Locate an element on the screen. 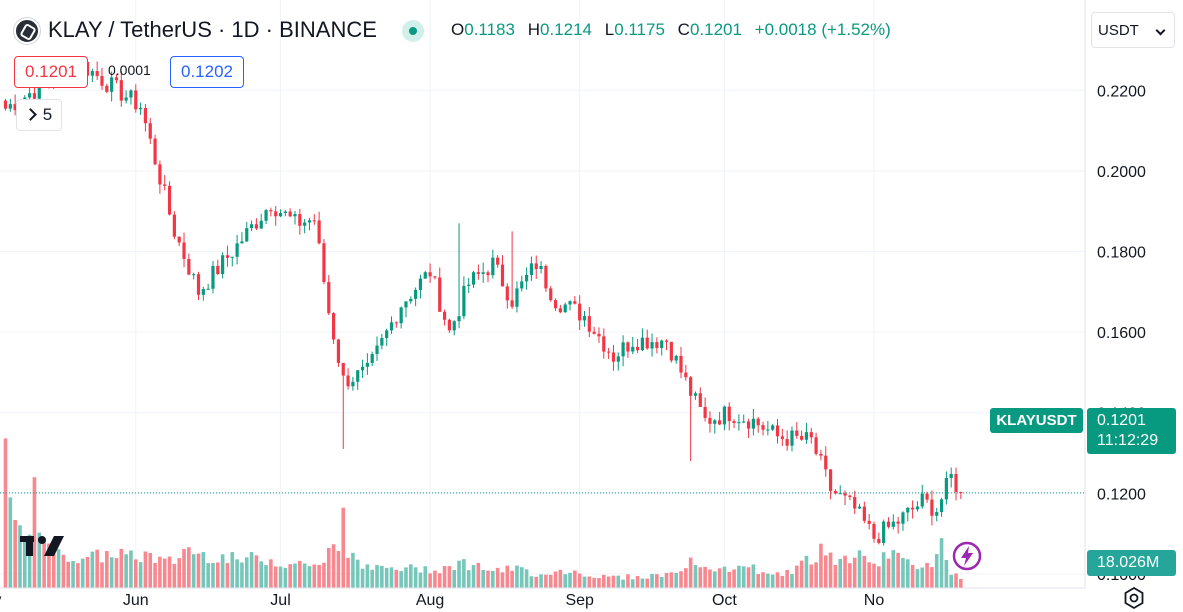  market-status-icon is located at coordinates (413, 31).